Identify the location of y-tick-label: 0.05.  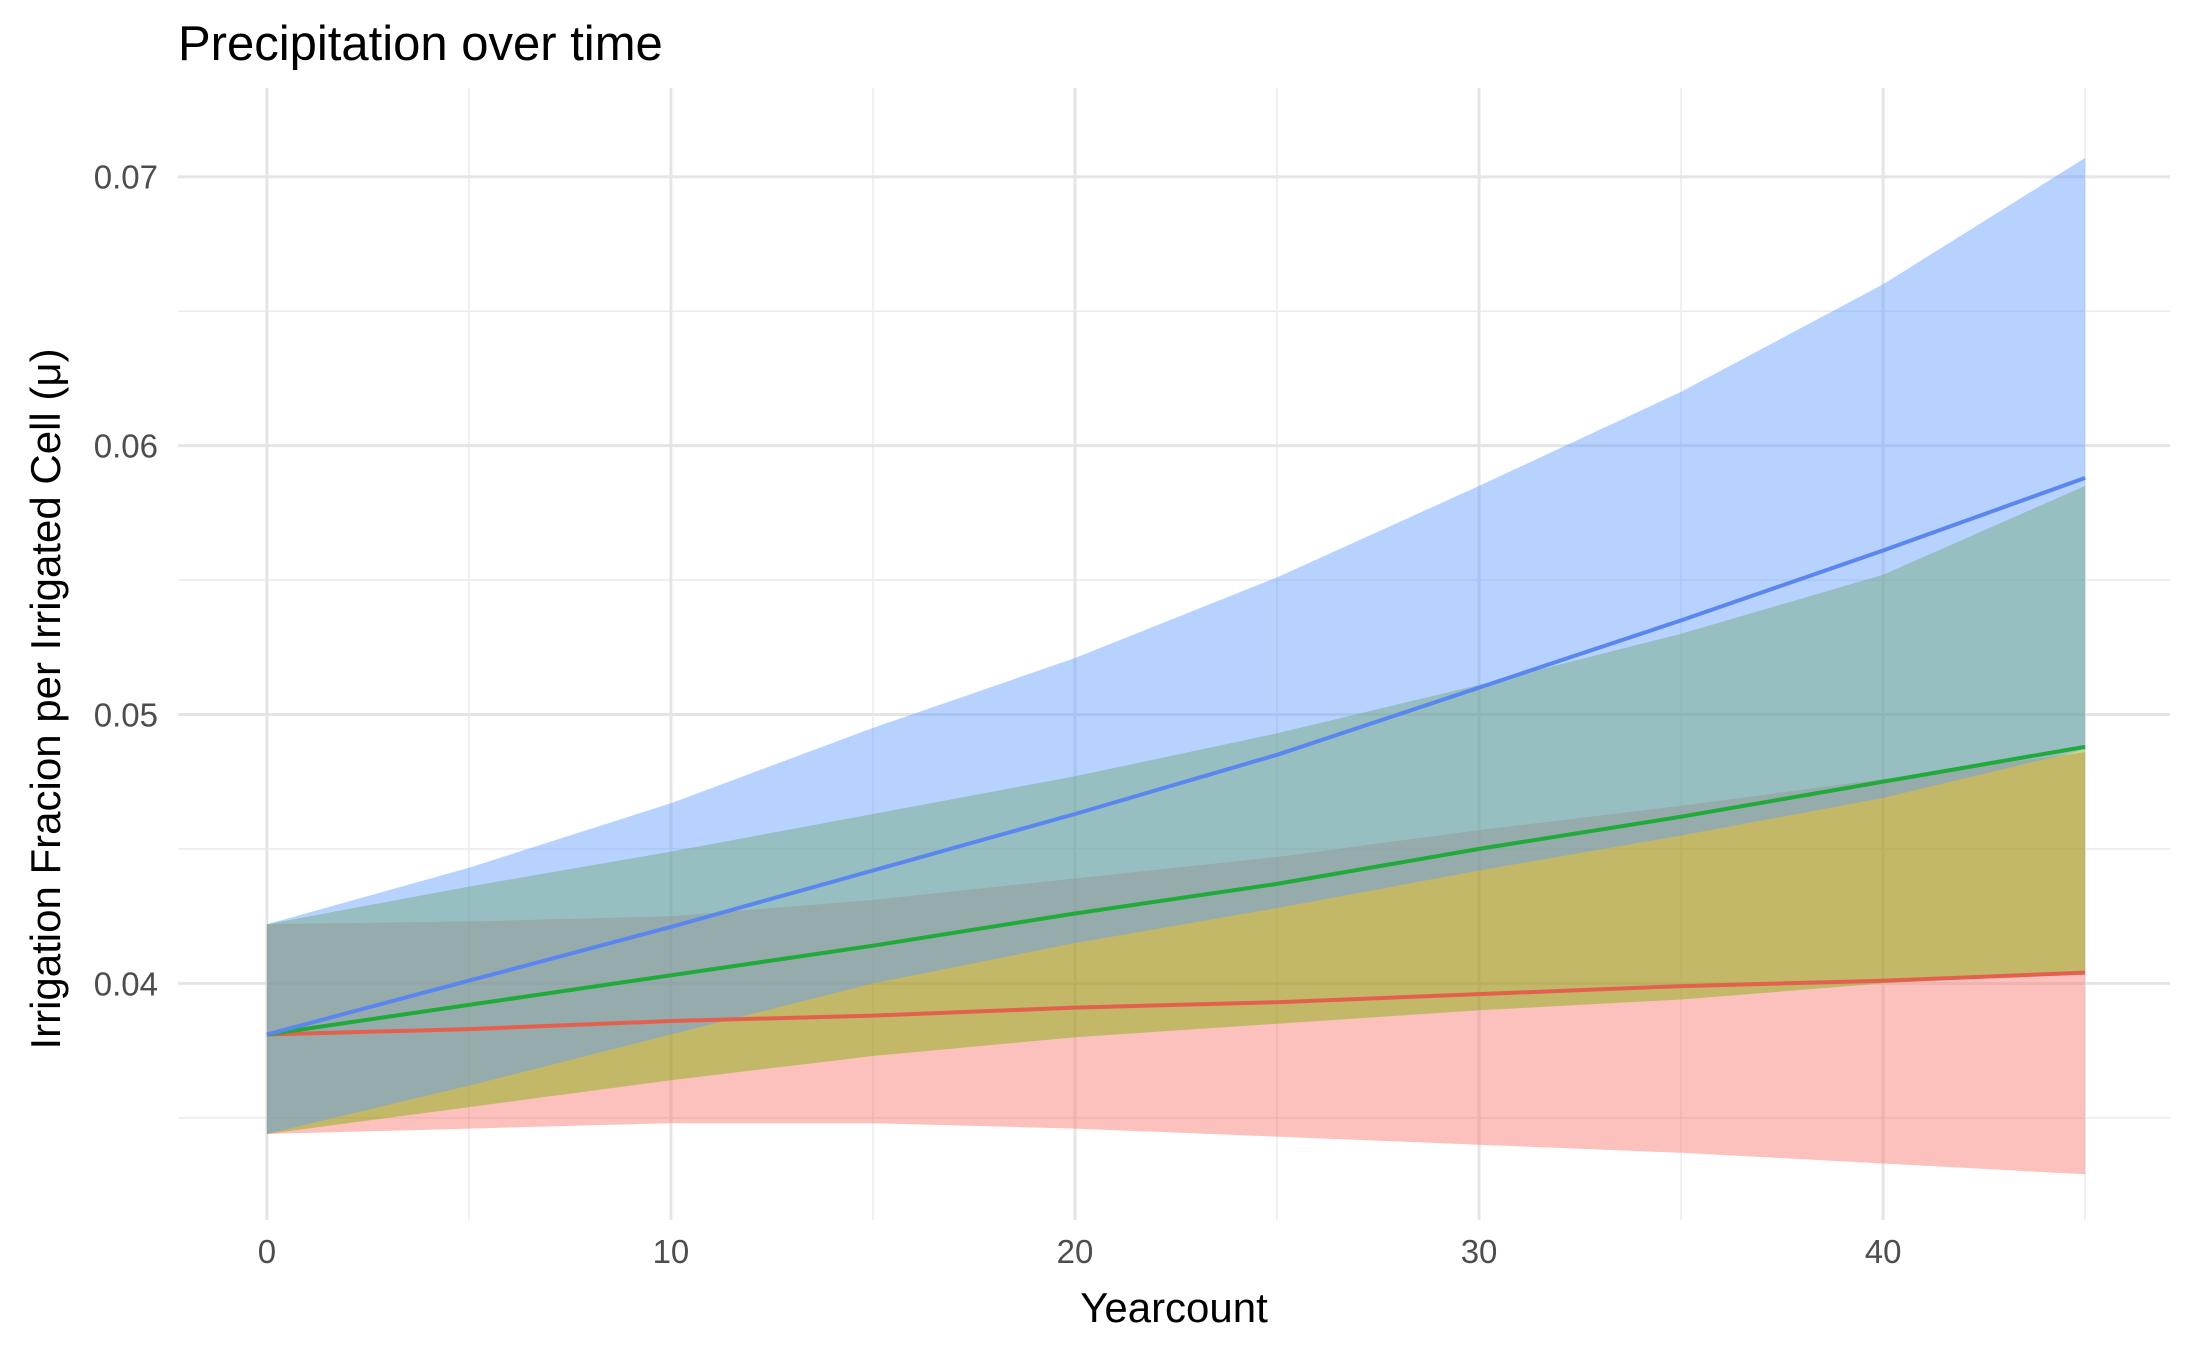
(126, 714).